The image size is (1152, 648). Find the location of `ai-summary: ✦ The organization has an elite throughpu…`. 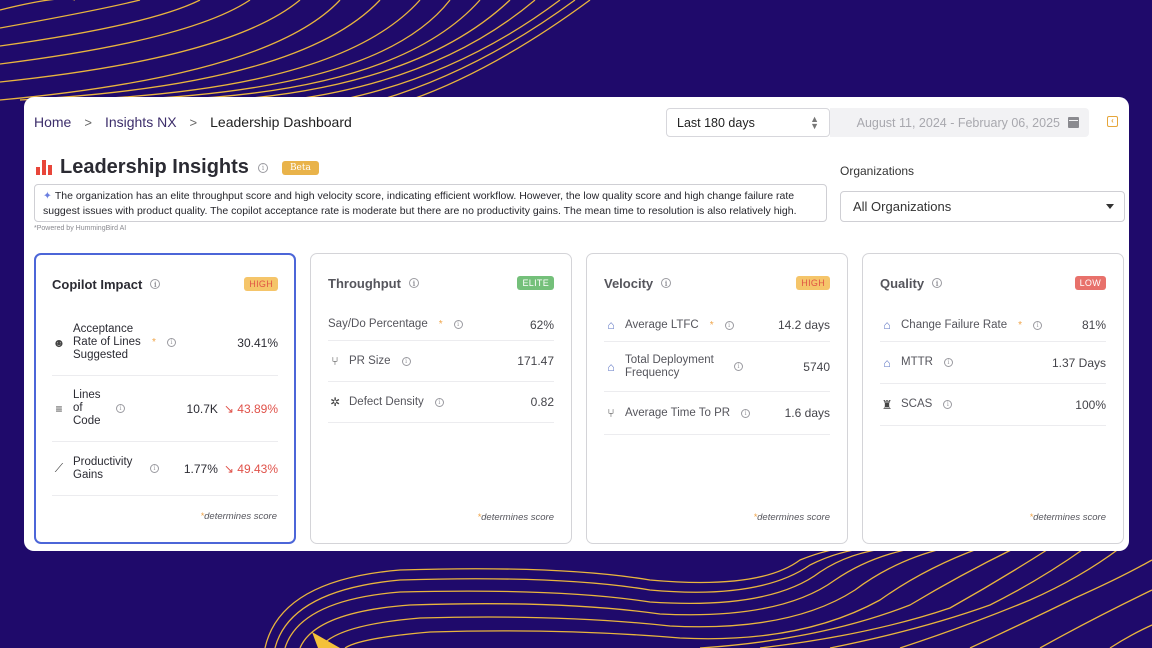

ai-summary: ✦ The organization has an elite throughpu… is located at coordinates (430, 203).